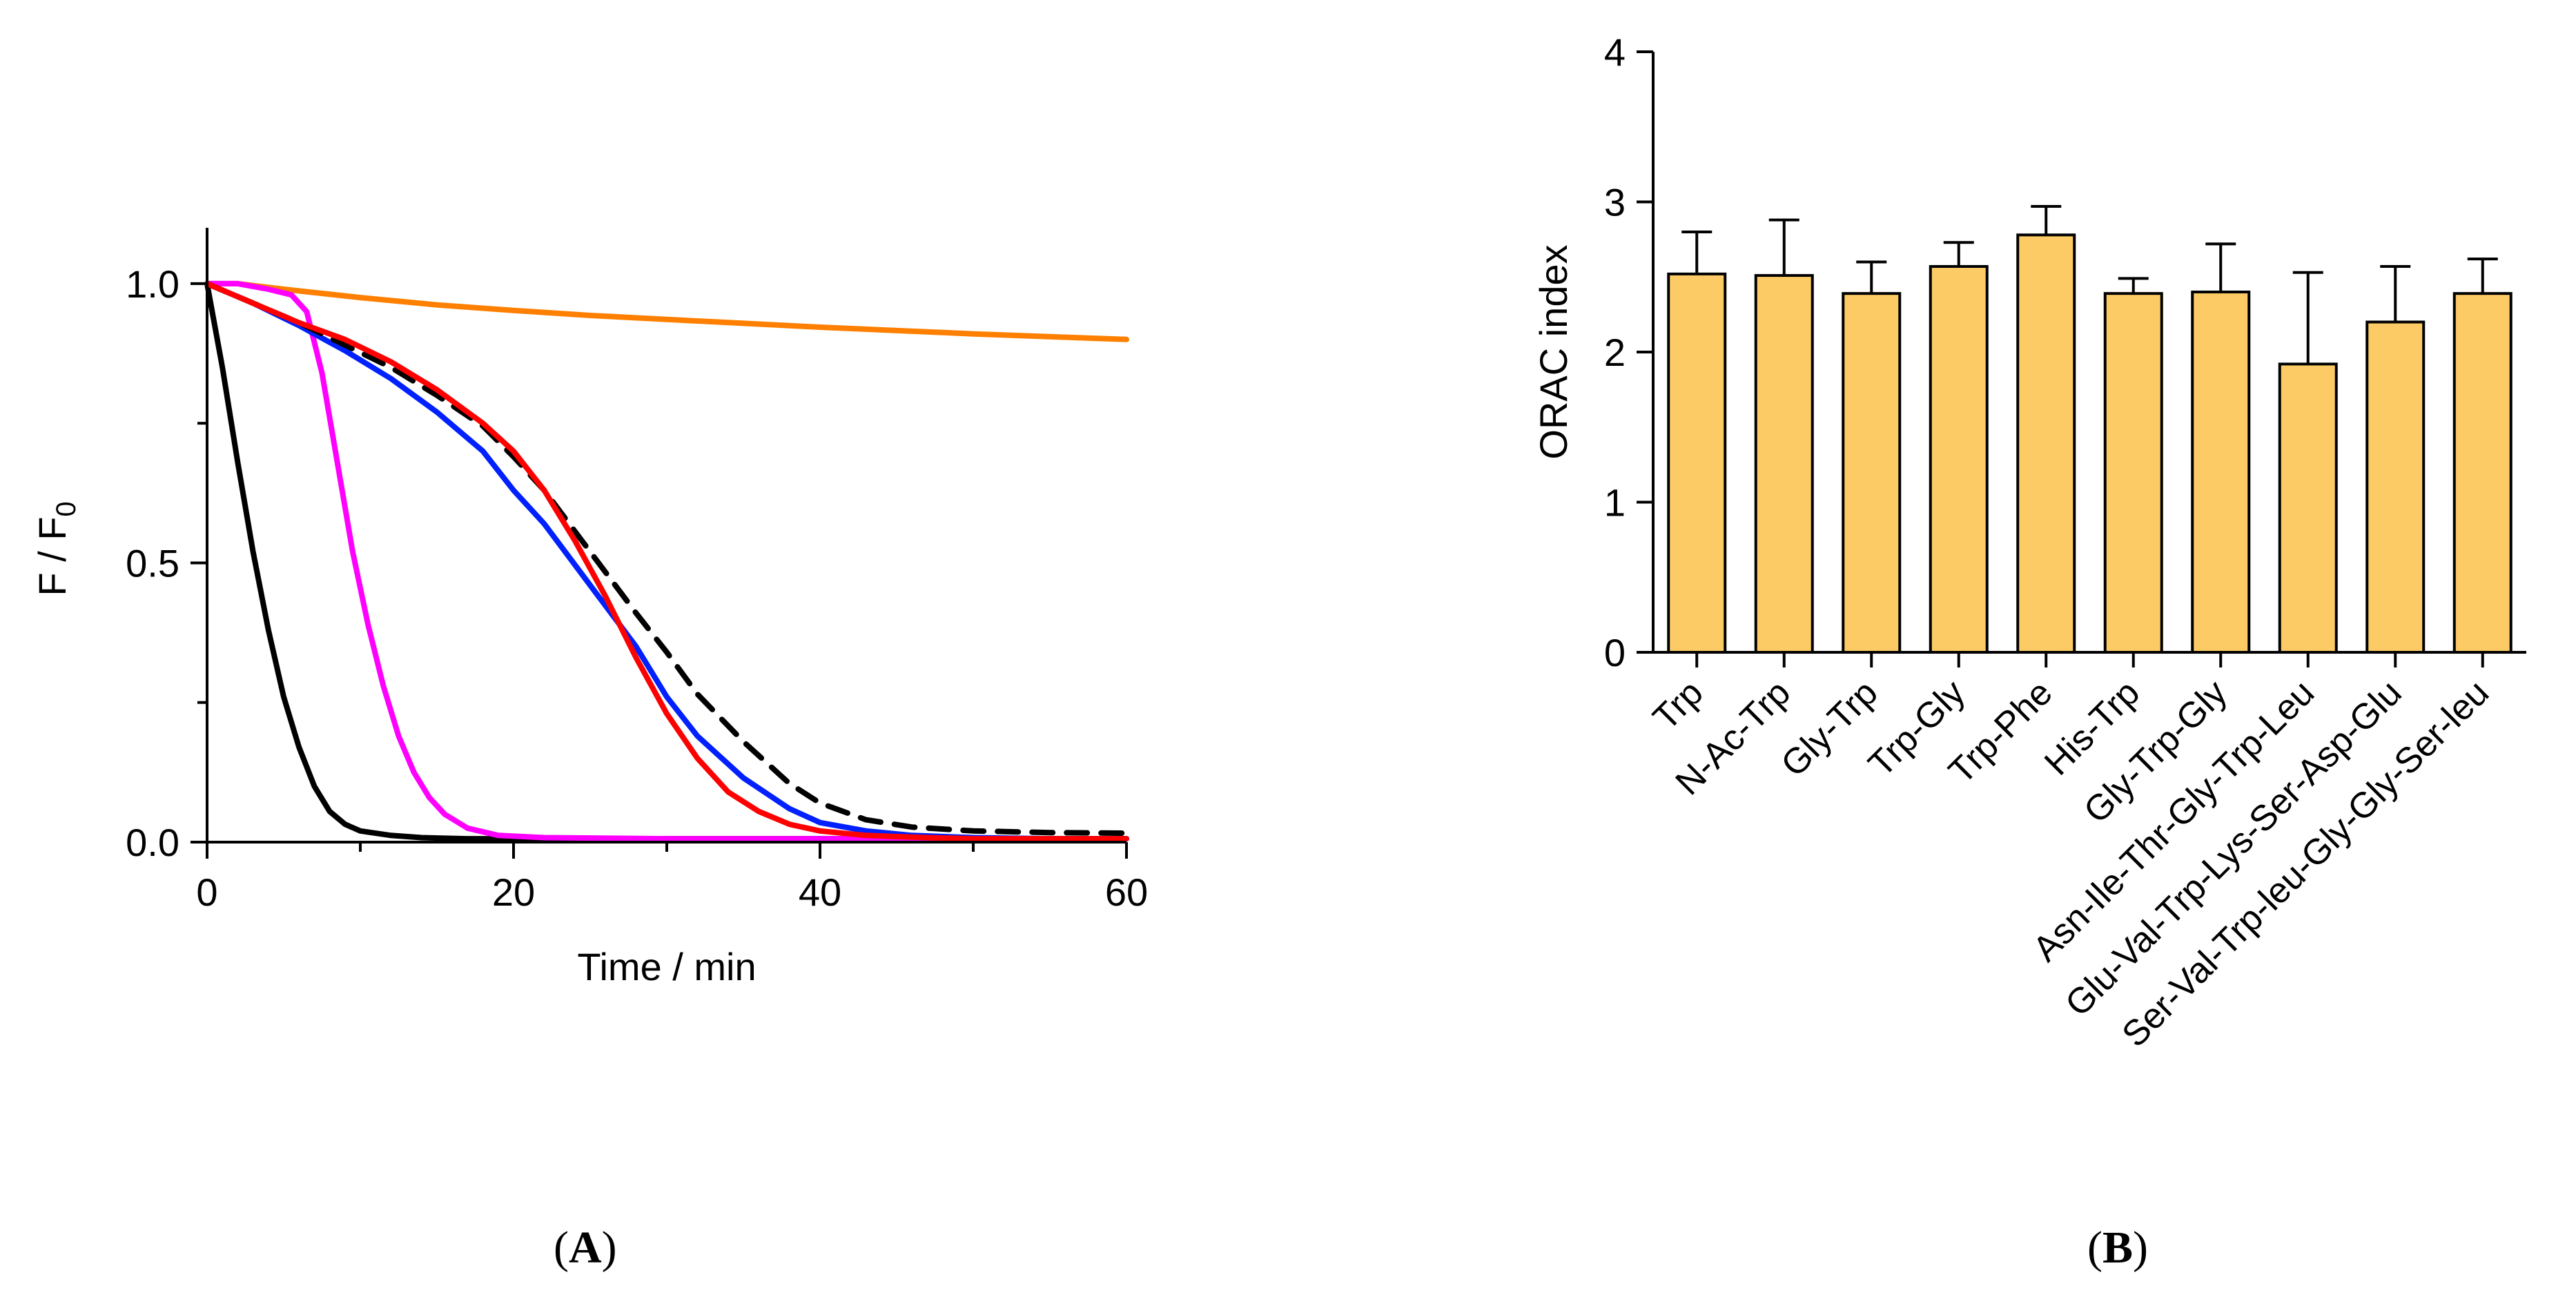 The image size is (2576, 1297). What do you see at coordinates (152, 842) in the screenshot?
I see `y-tick-label: 0.0` at bounding box center [152, 842].